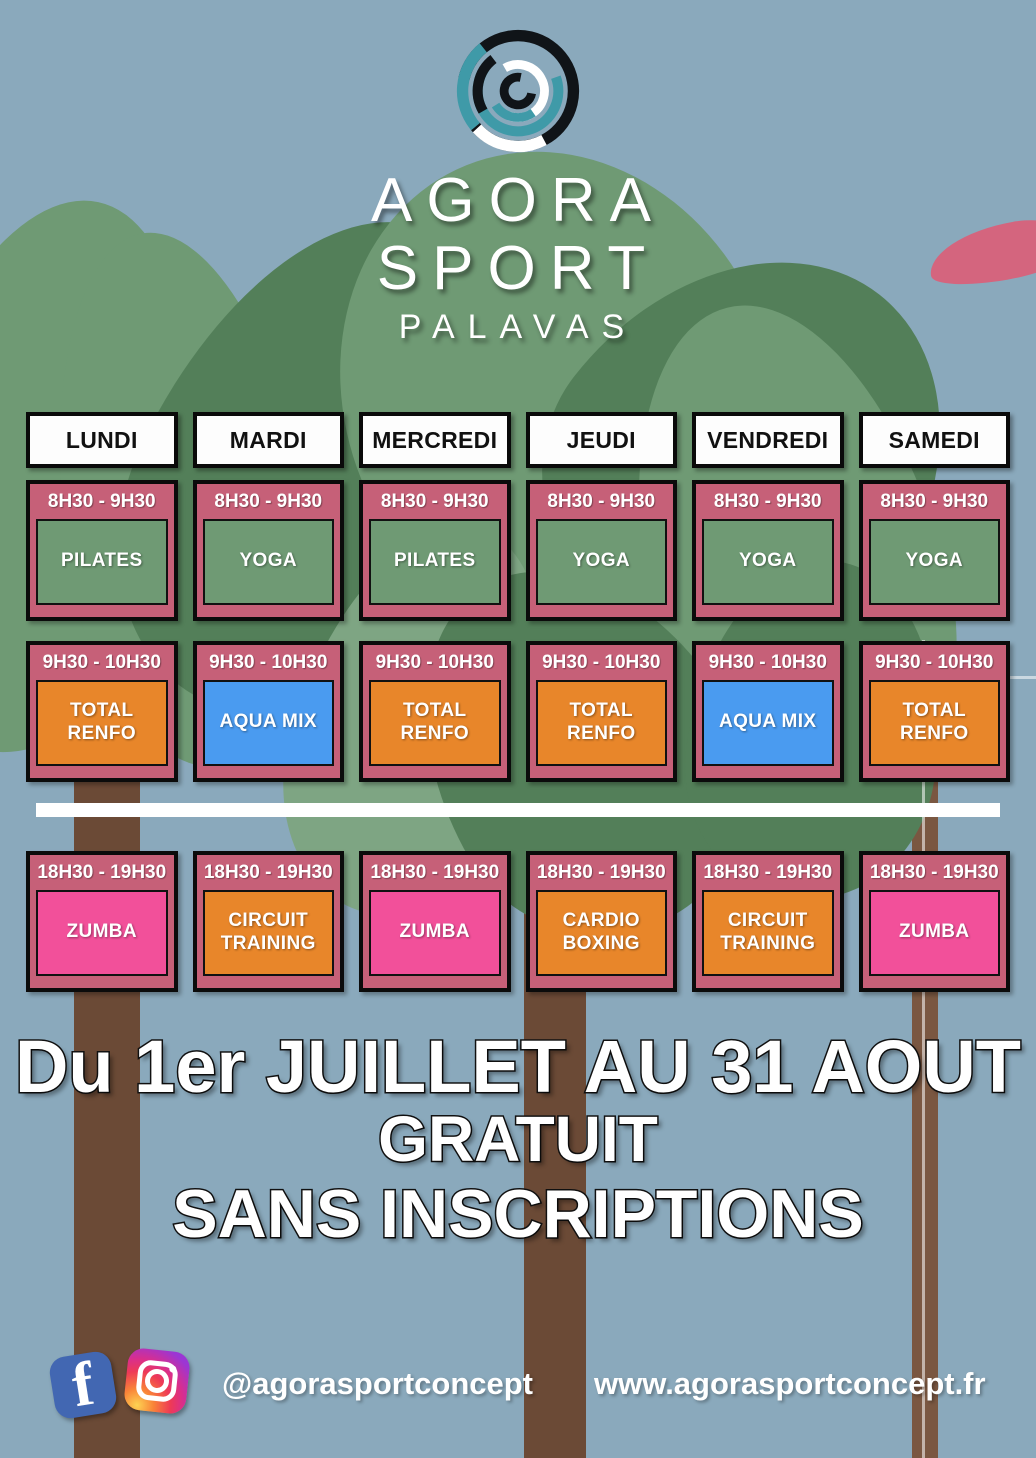  Describe the element at coordinates (601, 932) in the screenshot. I see `class-name: CARDIO BOXING` at that location.